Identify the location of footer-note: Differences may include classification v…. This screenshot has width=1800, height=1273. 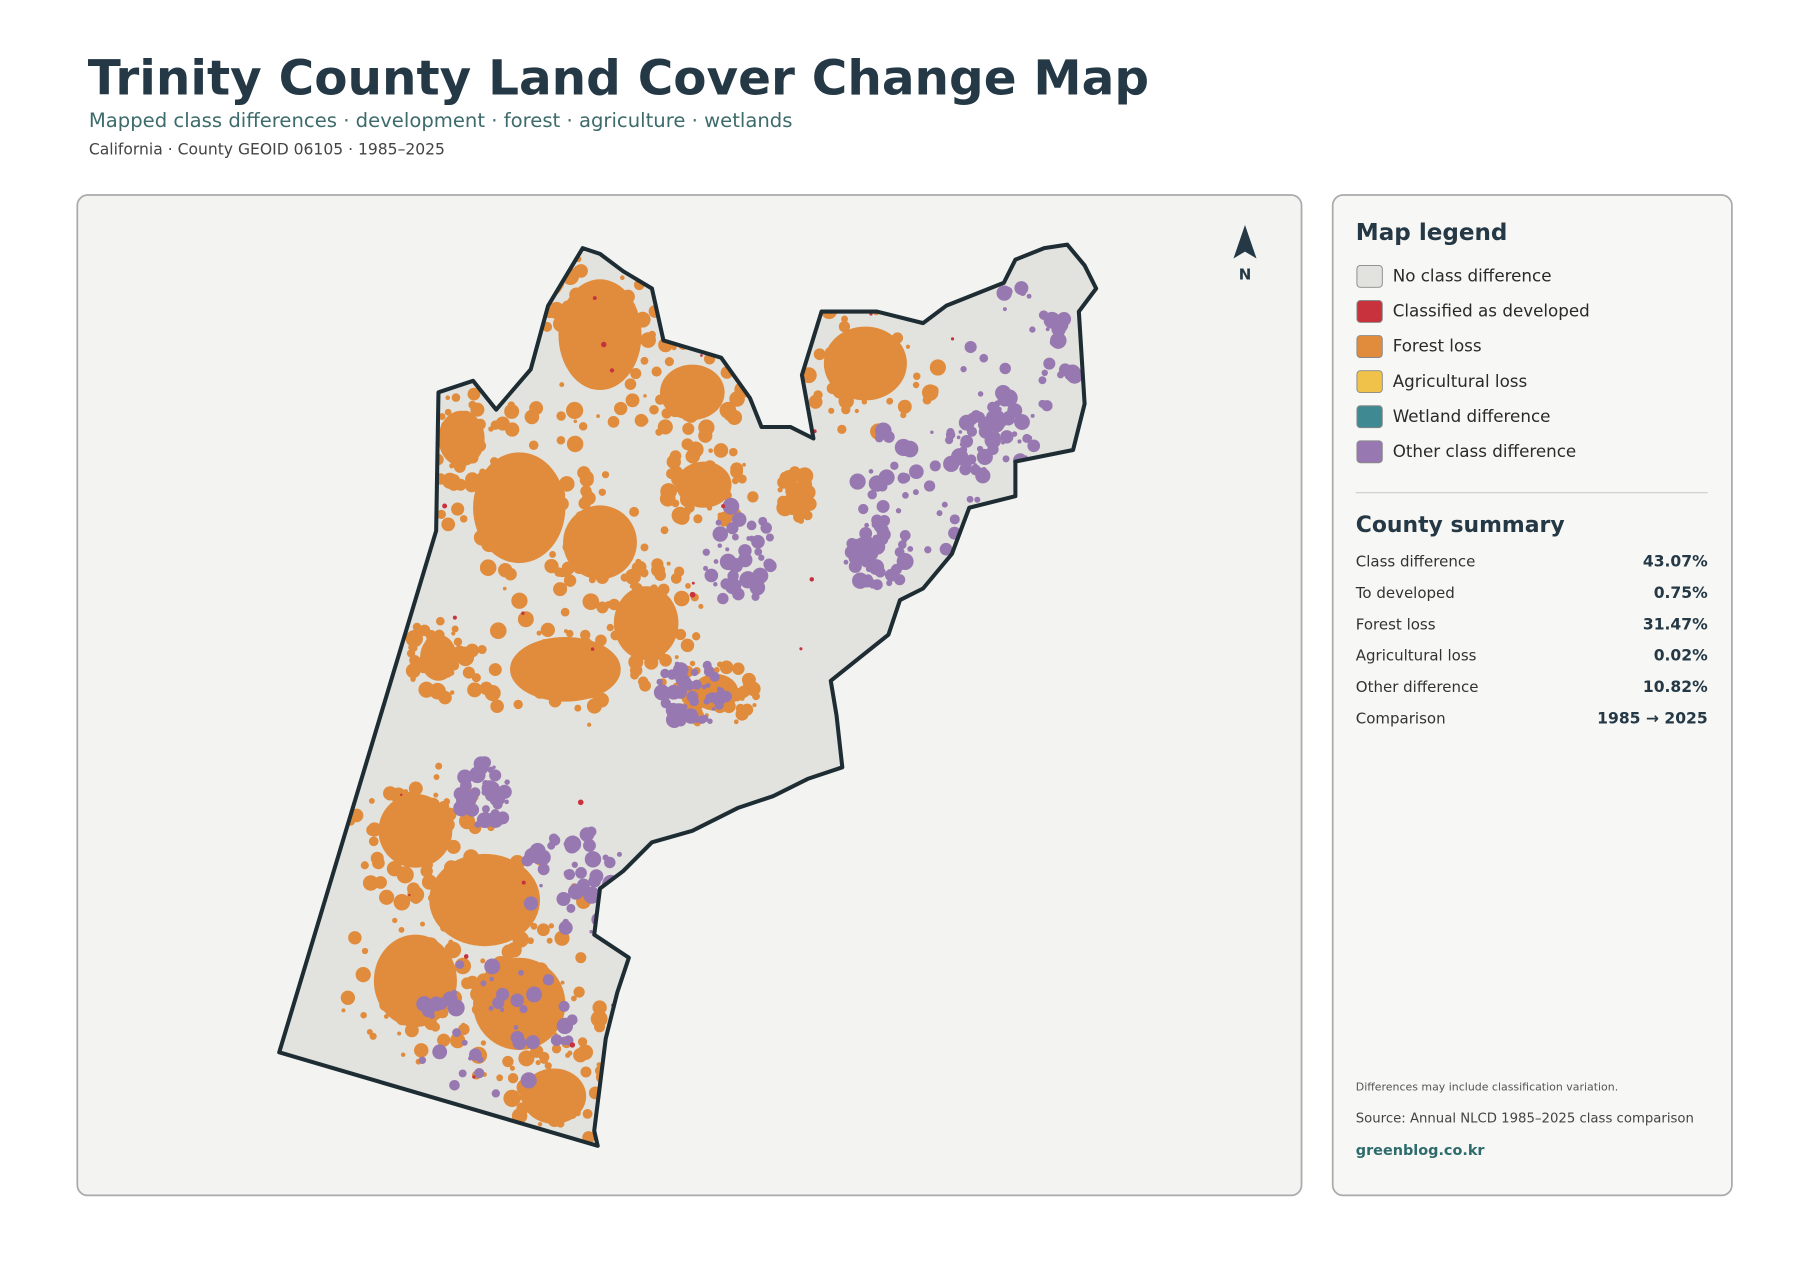
(1487, 1086).